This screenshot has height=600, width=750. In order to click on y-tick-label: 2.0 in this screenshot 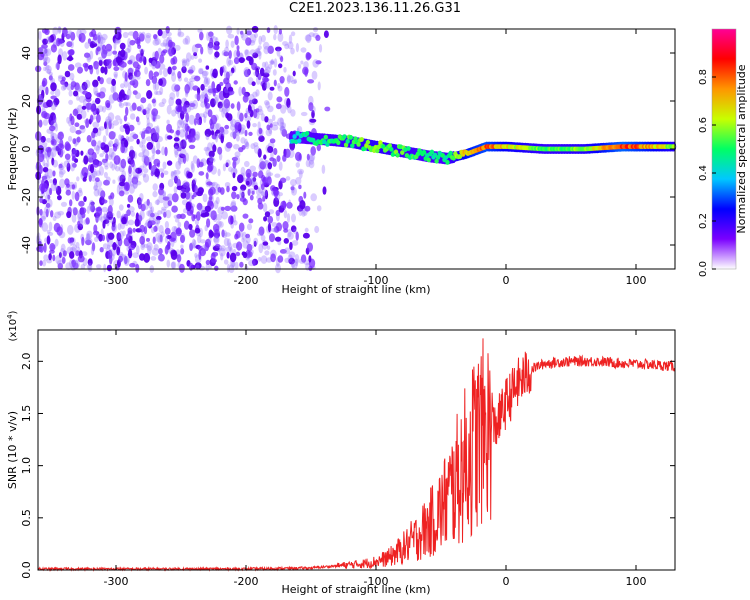, I will do `click(26, 362)`.